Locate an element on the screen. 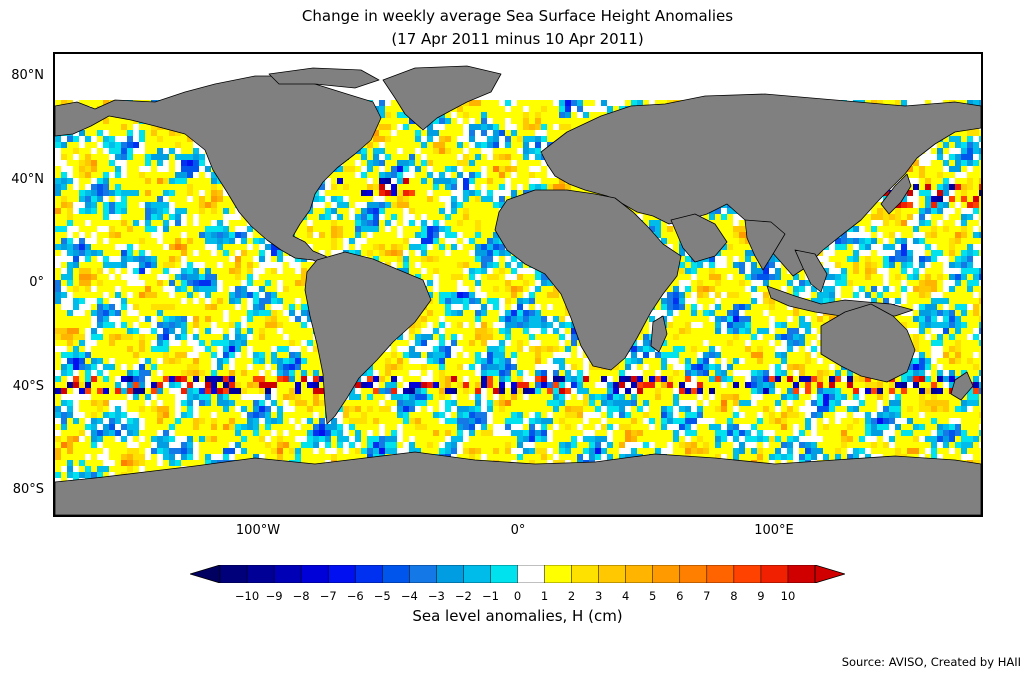 Image resolution: width=1035 pixels, height=676 pixels. colorbar-tick-label: −8 is located at coordinates (301, 596).